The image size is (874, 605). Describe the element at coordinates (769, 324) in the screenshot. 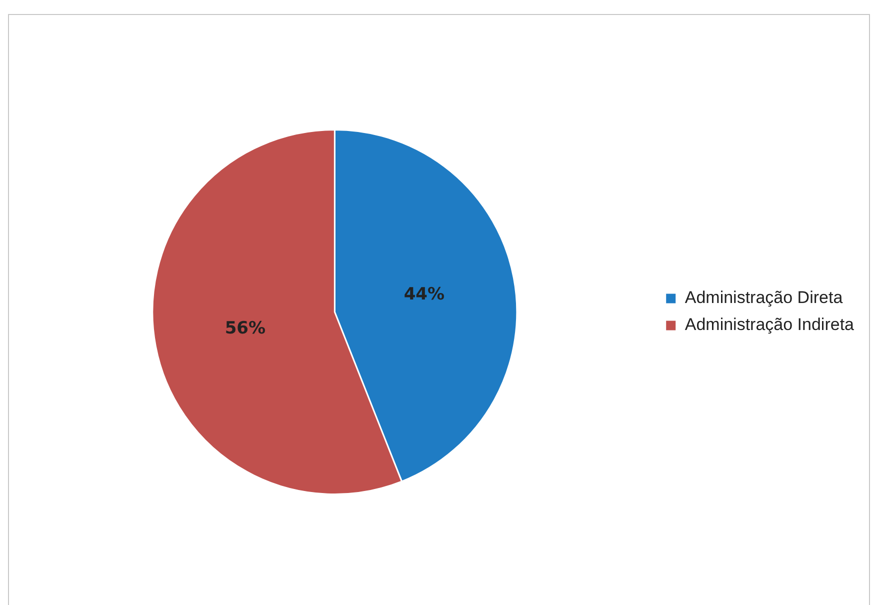

I see `legend-label: Administração Indireta` at that location.